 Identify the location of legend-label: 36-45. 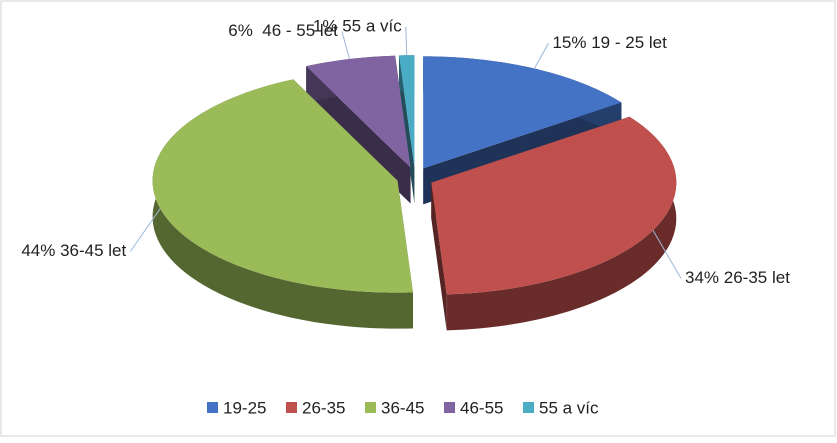
(402, 407).